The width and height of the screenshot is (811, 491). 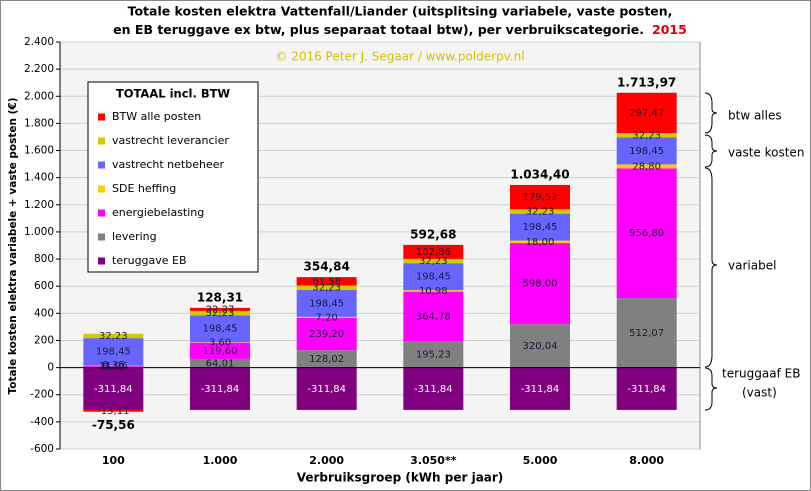 What do you see at coordinates (400, 478) in the screenshot?
I see `x-axis-label: Verbruiksgroep (kWh per jaar)` at bounding box center [400, 478].